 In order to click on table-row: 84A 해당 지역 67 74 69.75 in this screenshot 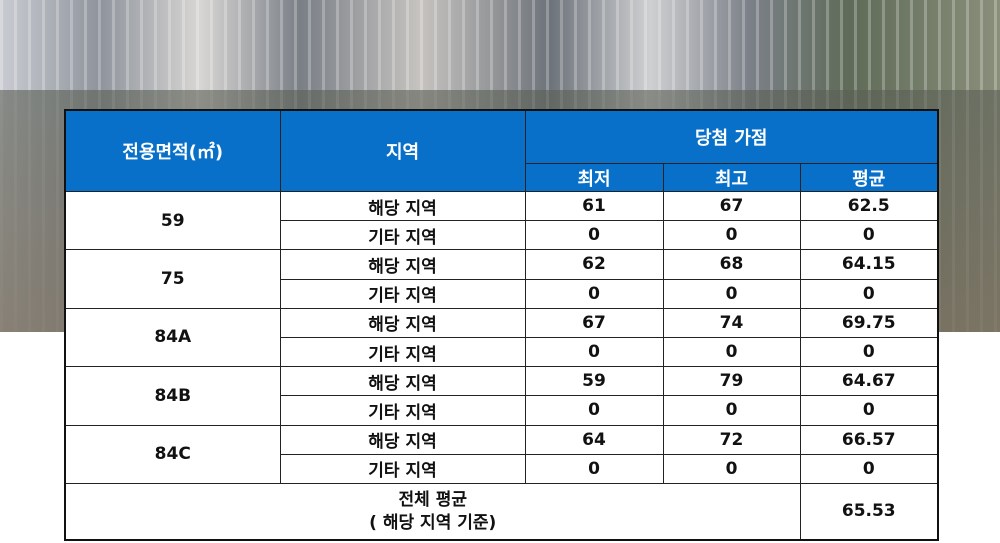, I will do `click(501, 337)`.